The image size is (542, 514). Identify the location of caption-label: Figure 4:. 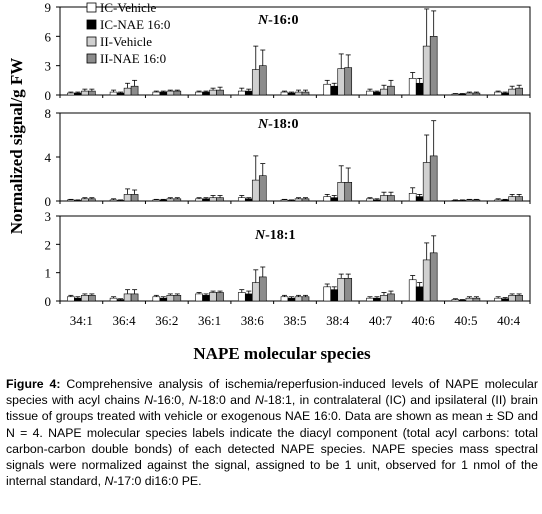
(33, 384).